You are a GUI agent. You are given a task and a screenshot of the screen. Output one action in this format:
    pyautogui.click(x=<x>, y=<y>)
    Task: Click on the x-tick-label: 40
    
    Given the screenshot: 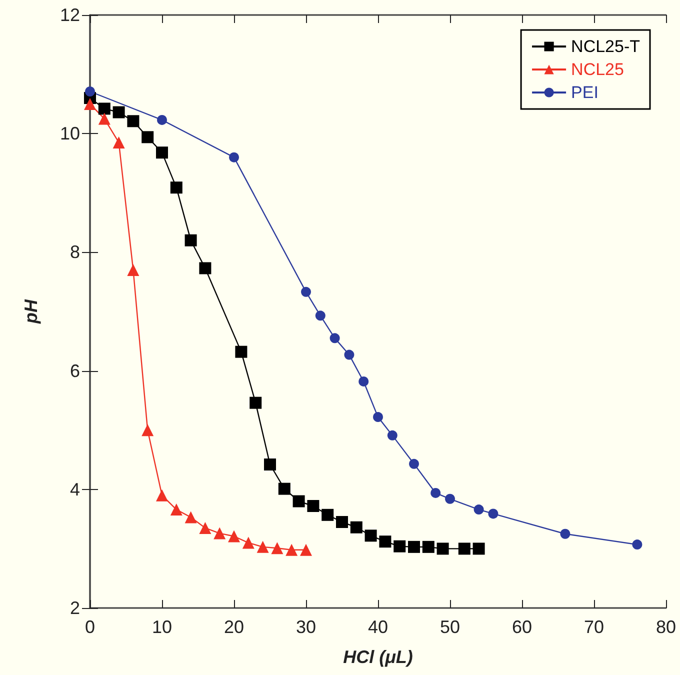 What is the action you would take?
    pyautogui.click(x=378, y=627)
    